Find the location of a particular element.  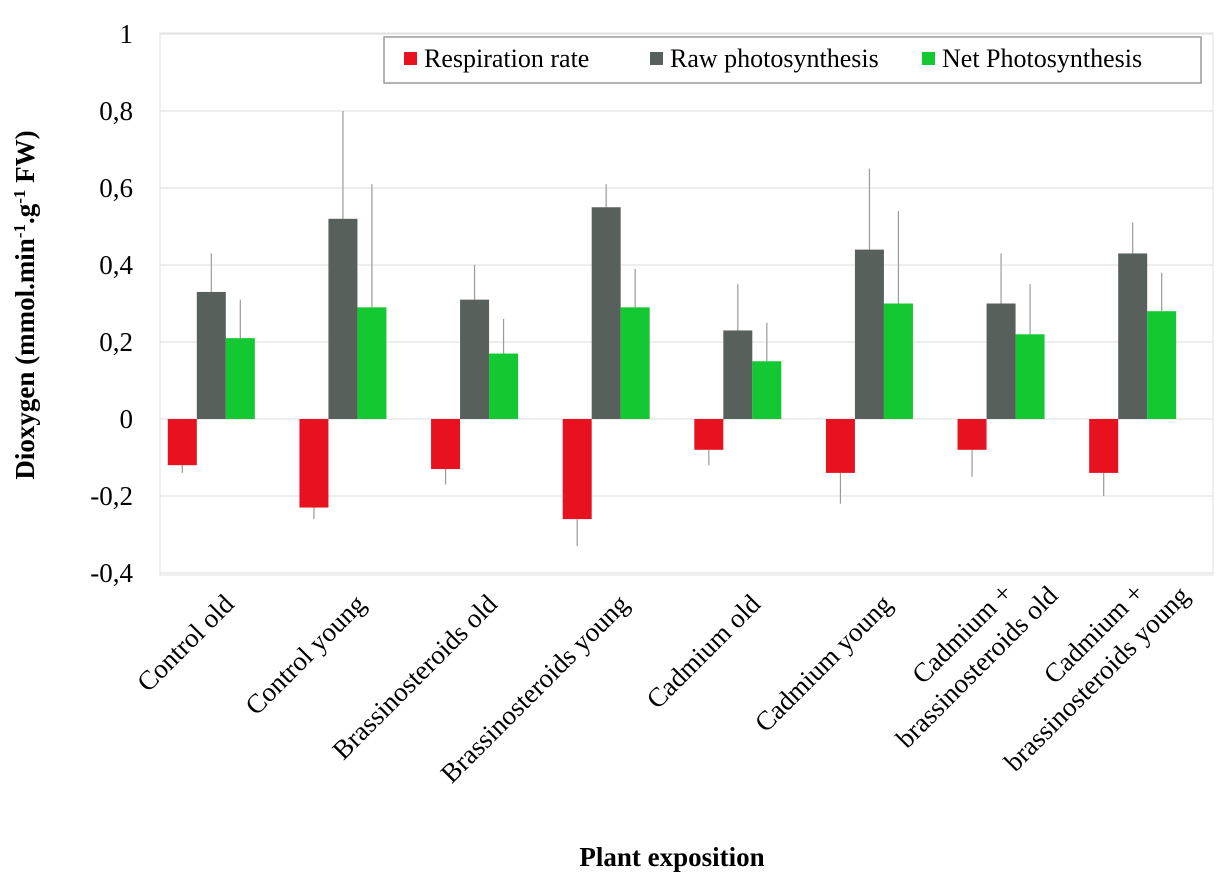

y-axis-title-part: .g is located at coordinates (25, 213).